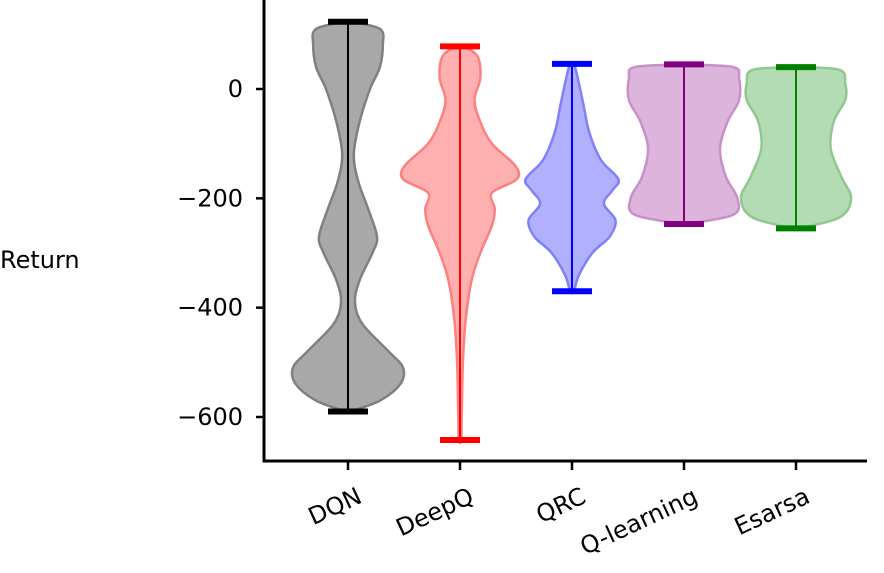 The width and height of the screenshot is (884, 573). I want to click on y-tick-label: −200, so click(210, 198).